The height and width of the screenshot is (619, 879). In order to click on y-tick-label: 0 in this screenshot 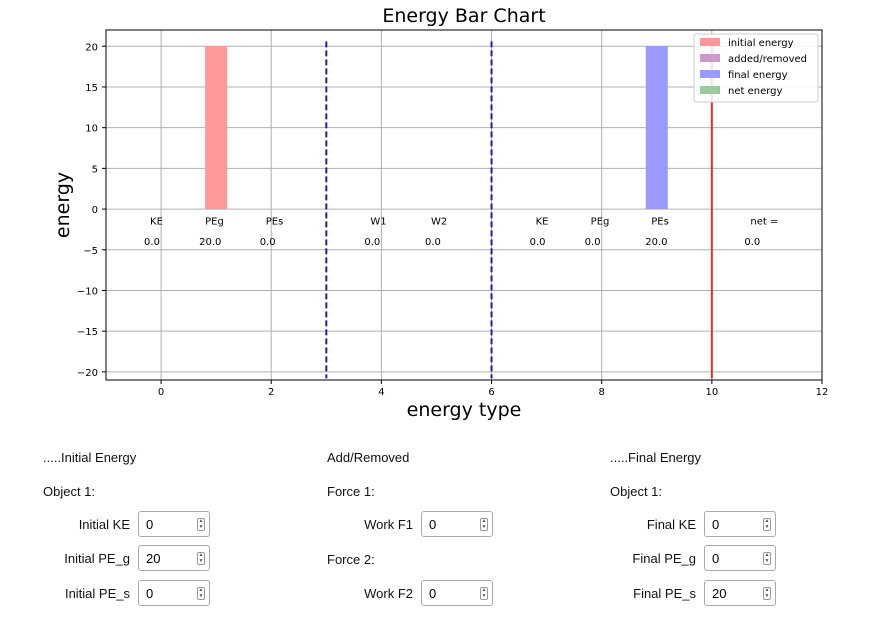, I will do `click(95, 210)`.